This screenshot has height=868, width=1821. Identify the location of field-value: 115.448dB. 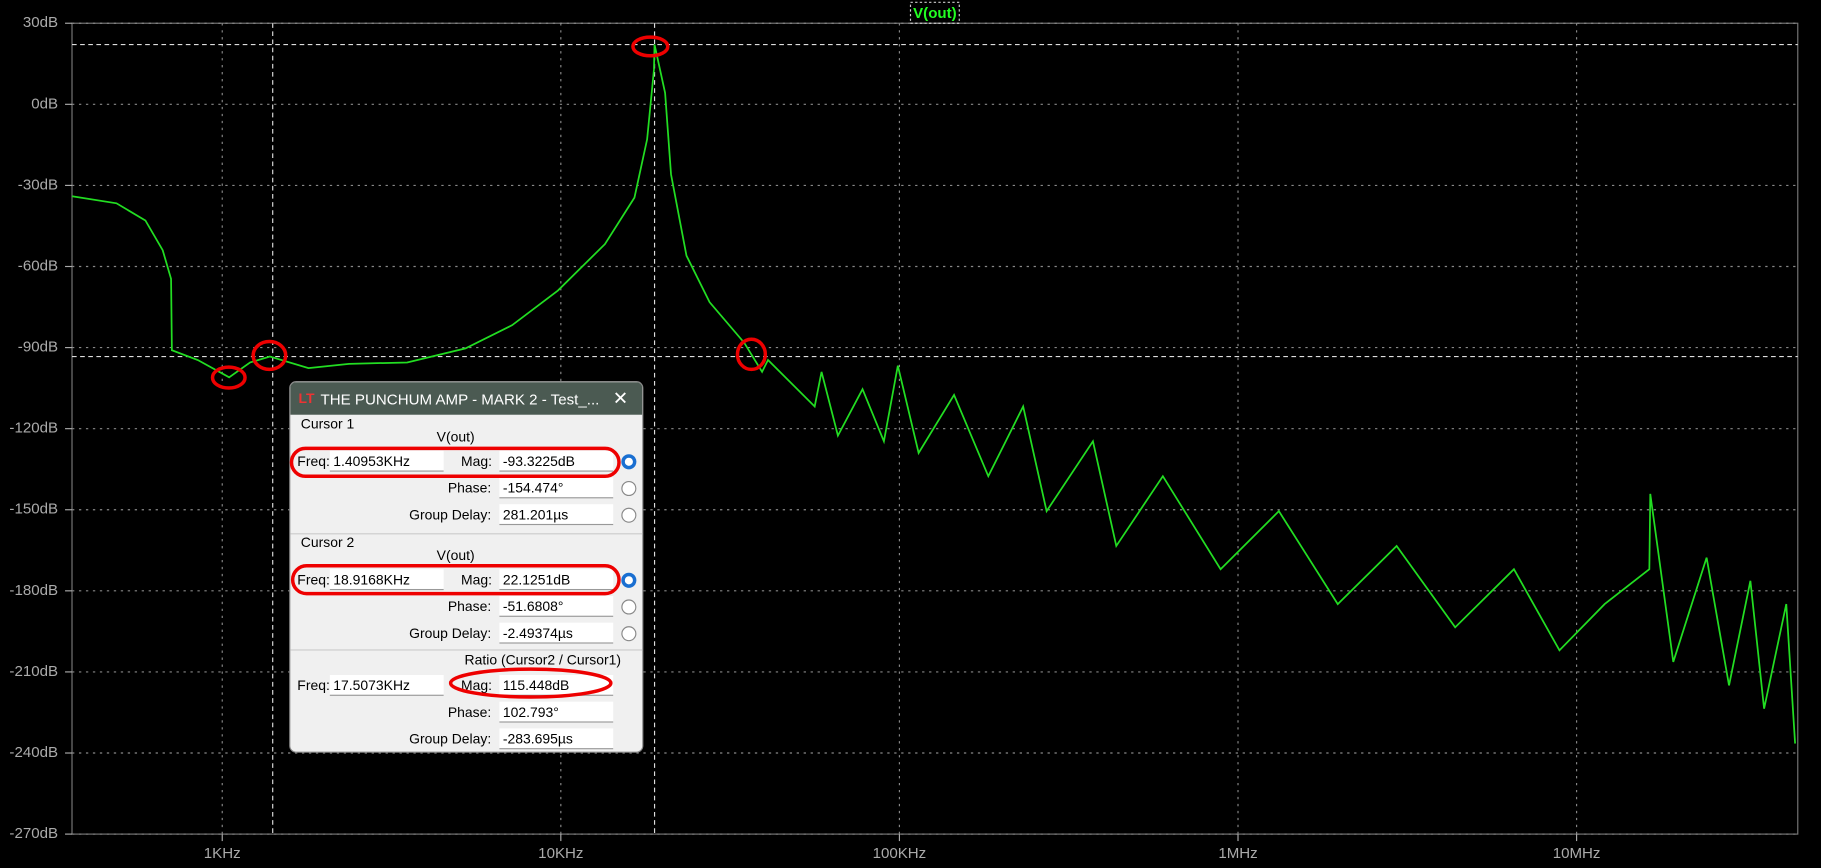
(556, 685).